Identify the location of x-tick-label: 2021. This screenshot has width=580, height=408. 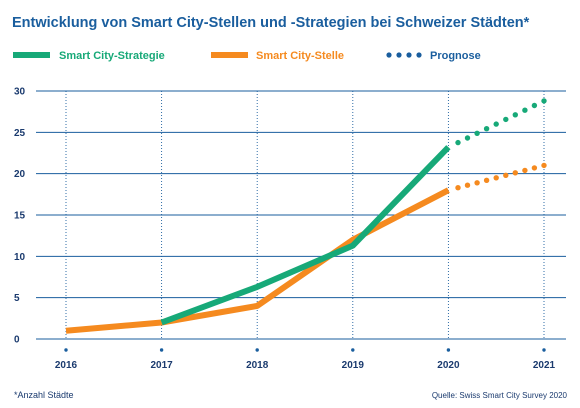
(544, 365).